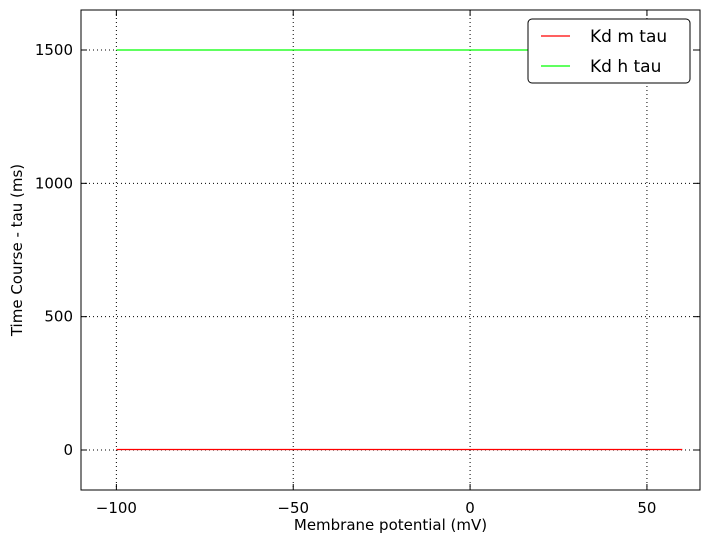  What do you see at coordinates (293, 508) in the screenshot?
I see `x-tick-label: −50` at bounding box center [293, 508].